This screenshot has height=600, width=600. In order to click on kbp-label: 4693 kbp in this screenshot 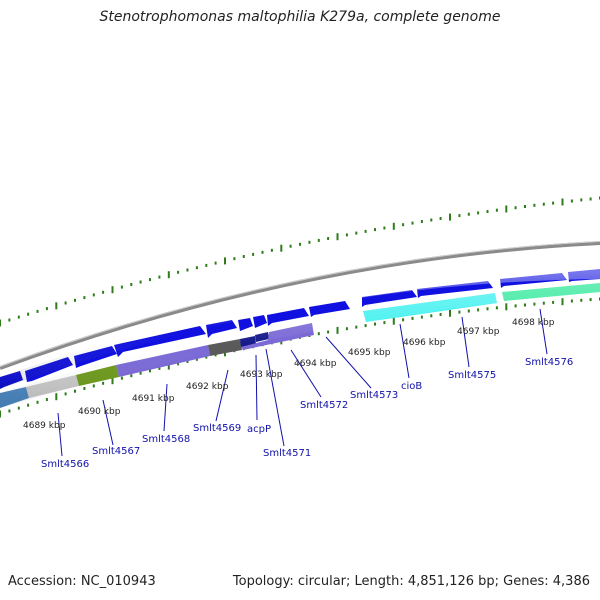, I will do `click(261, 375)`.